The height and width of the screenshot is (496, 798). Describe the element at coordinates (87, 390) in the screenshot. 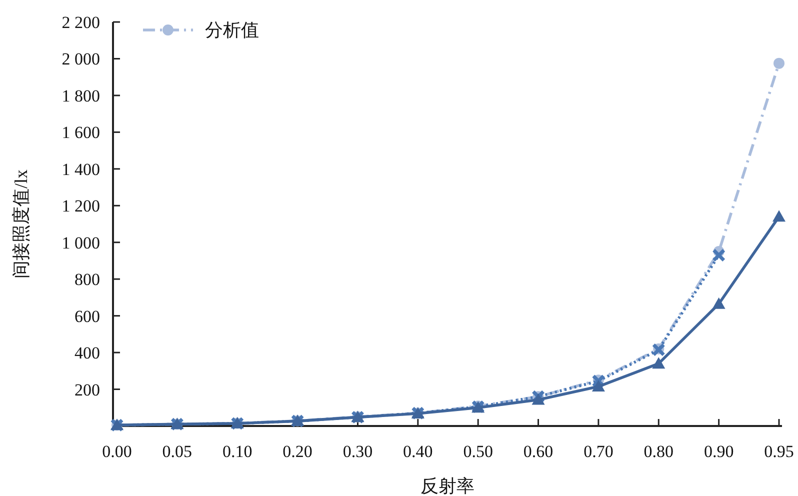

I see `y-tick-label: 200` at that location.